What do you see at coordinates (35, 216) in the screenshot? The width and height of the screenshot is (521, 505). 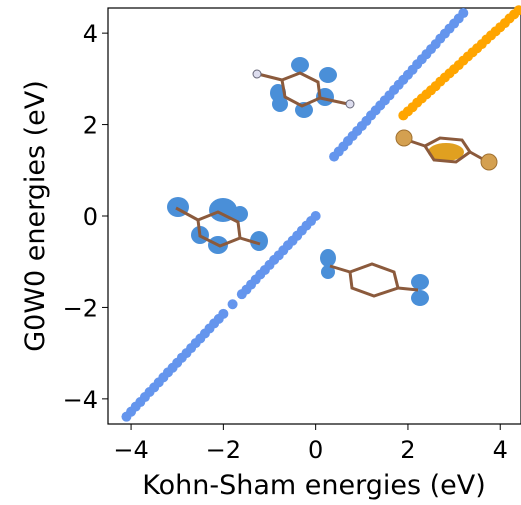 I see `y-axis-label: G0W0 energies (eV)` at bounding box center [35, 216].